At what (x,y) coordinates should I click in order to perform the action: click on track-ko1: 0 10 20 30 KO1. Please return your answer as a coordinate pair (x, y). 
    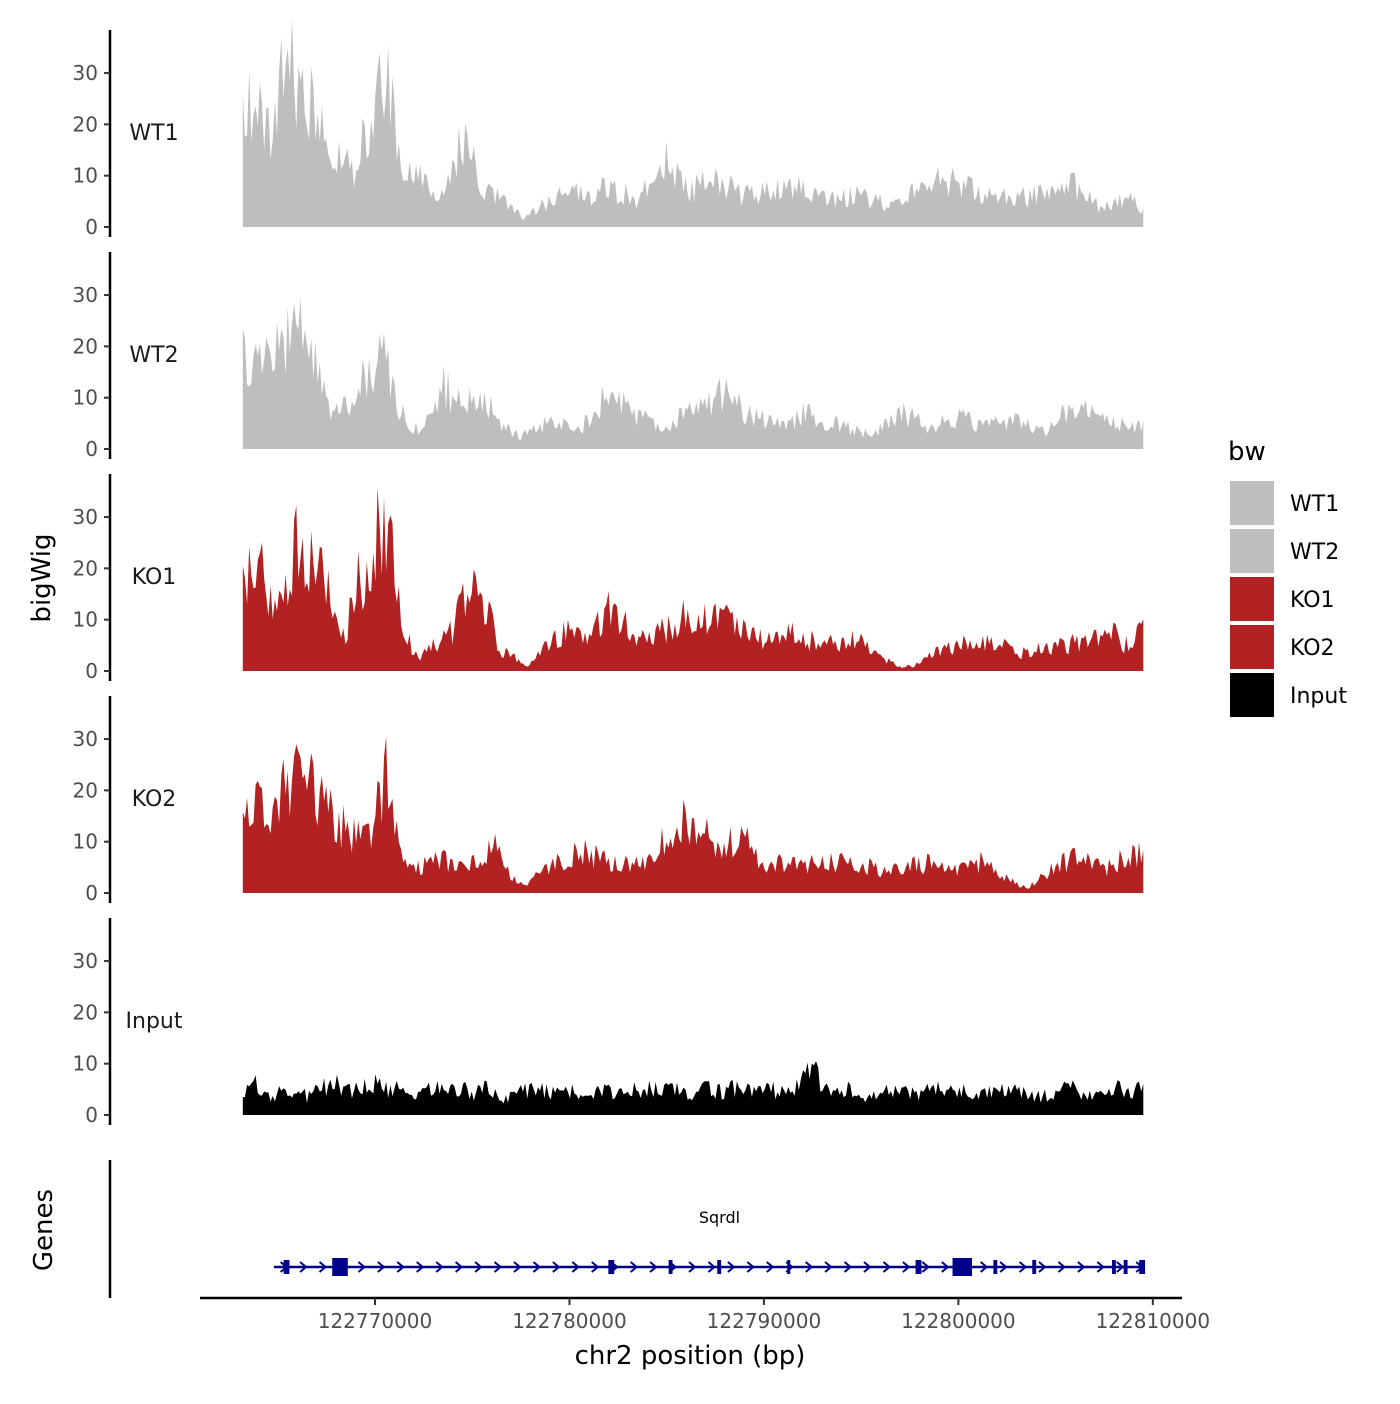
    Looking at the image, I should click on (608, 578).